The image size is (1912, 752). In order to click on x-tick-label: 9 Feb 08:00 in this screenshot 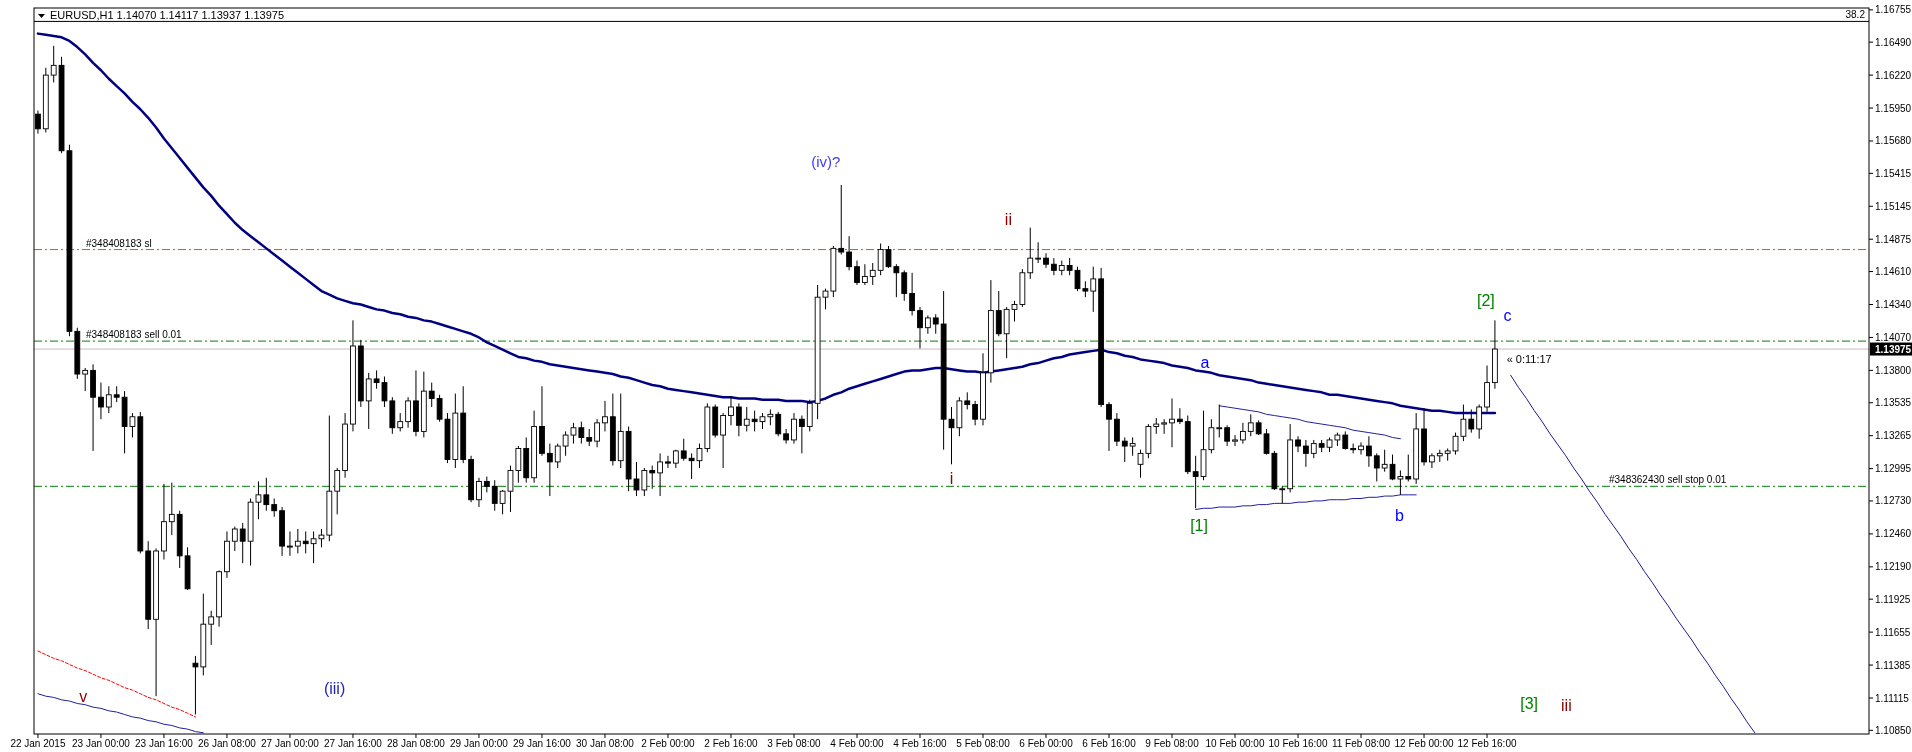, I will do `click(1172, 743)`.